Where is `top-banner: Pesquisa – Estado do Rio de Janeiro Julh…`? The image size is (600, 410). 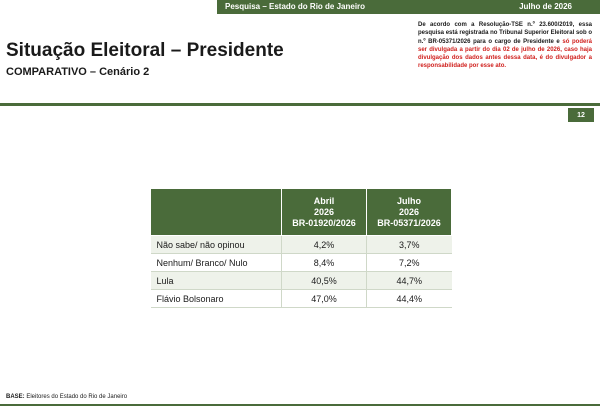
top-banner: Pesquisa – Estado do Rio de Janeiro Julh… is located at coordinates (408, 7).